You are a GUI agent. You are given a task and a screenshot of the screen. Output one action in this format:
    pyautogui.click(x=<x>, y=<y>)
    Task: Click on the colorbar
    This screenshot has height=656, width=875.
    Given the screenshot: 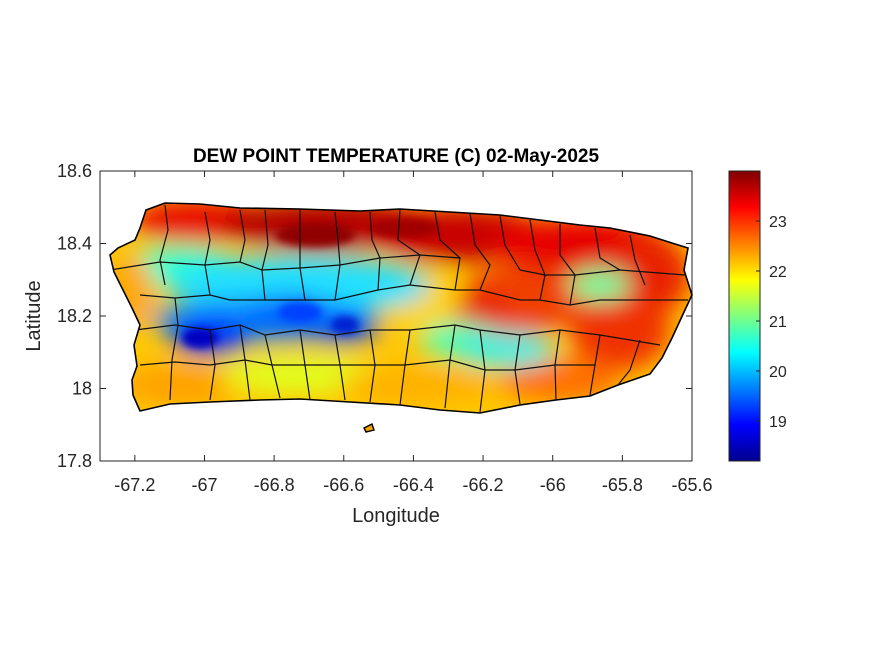 What is the action you would take?
    pyautogui.click(x=744, y=316)
    